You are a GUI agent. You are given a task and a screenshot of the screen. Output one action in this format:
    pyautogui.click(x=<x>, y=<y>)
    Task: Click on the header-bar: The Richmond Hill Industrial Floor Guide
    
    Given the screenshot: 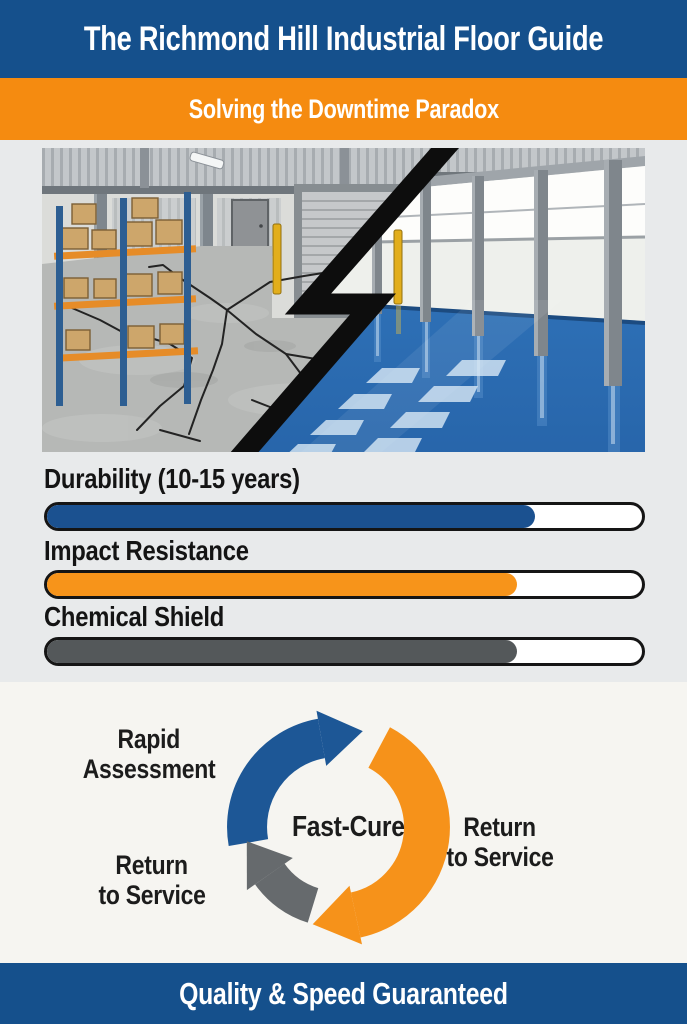 What is the action you would take?
    pyautogui.click(x=343, y=39)
    